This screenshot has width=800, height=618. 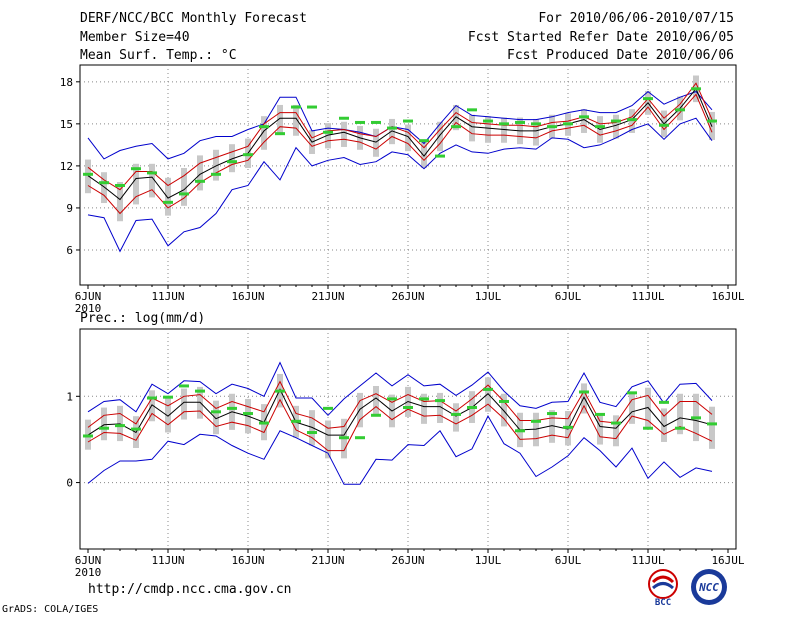 I want to click on x-tick-label: 16JUL, so click(x=727, y=560).